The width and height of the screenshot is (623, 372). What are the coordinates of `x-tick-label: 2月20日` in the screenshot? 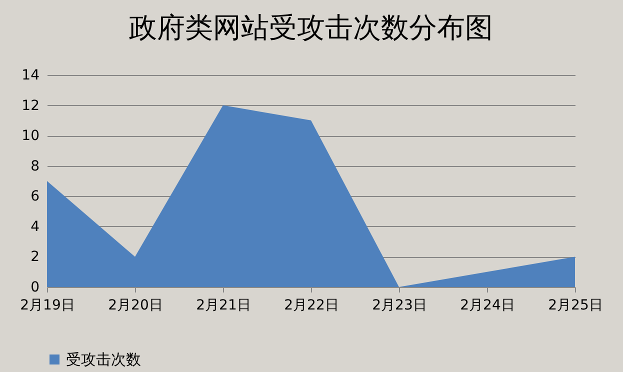 It's located at (135, 306).